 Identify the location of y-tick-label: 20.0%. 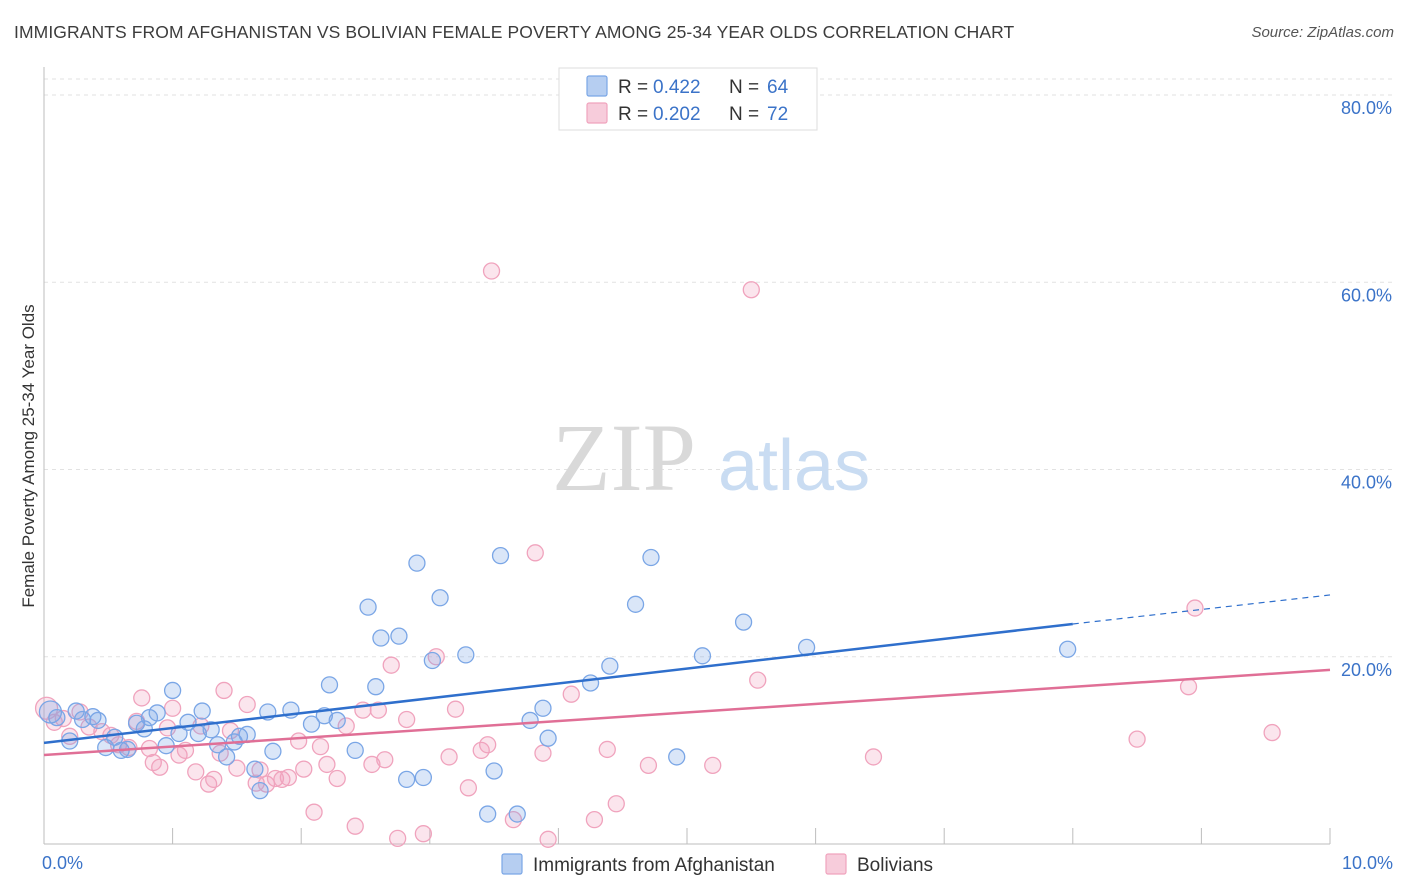
(1366, 670).